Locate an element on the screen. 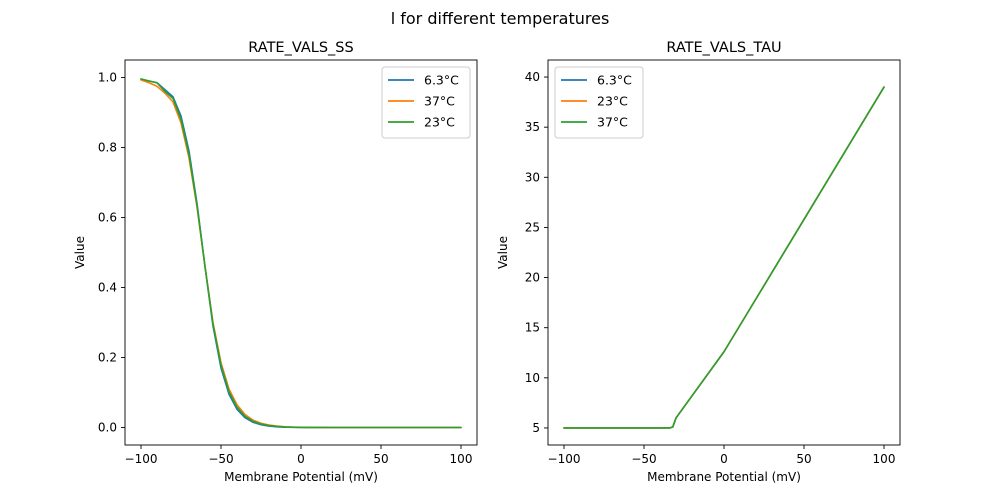 The width and height of the screenshot is (1000, 500). y-tick-label: 0.6 is located at coordinates (107, 218).